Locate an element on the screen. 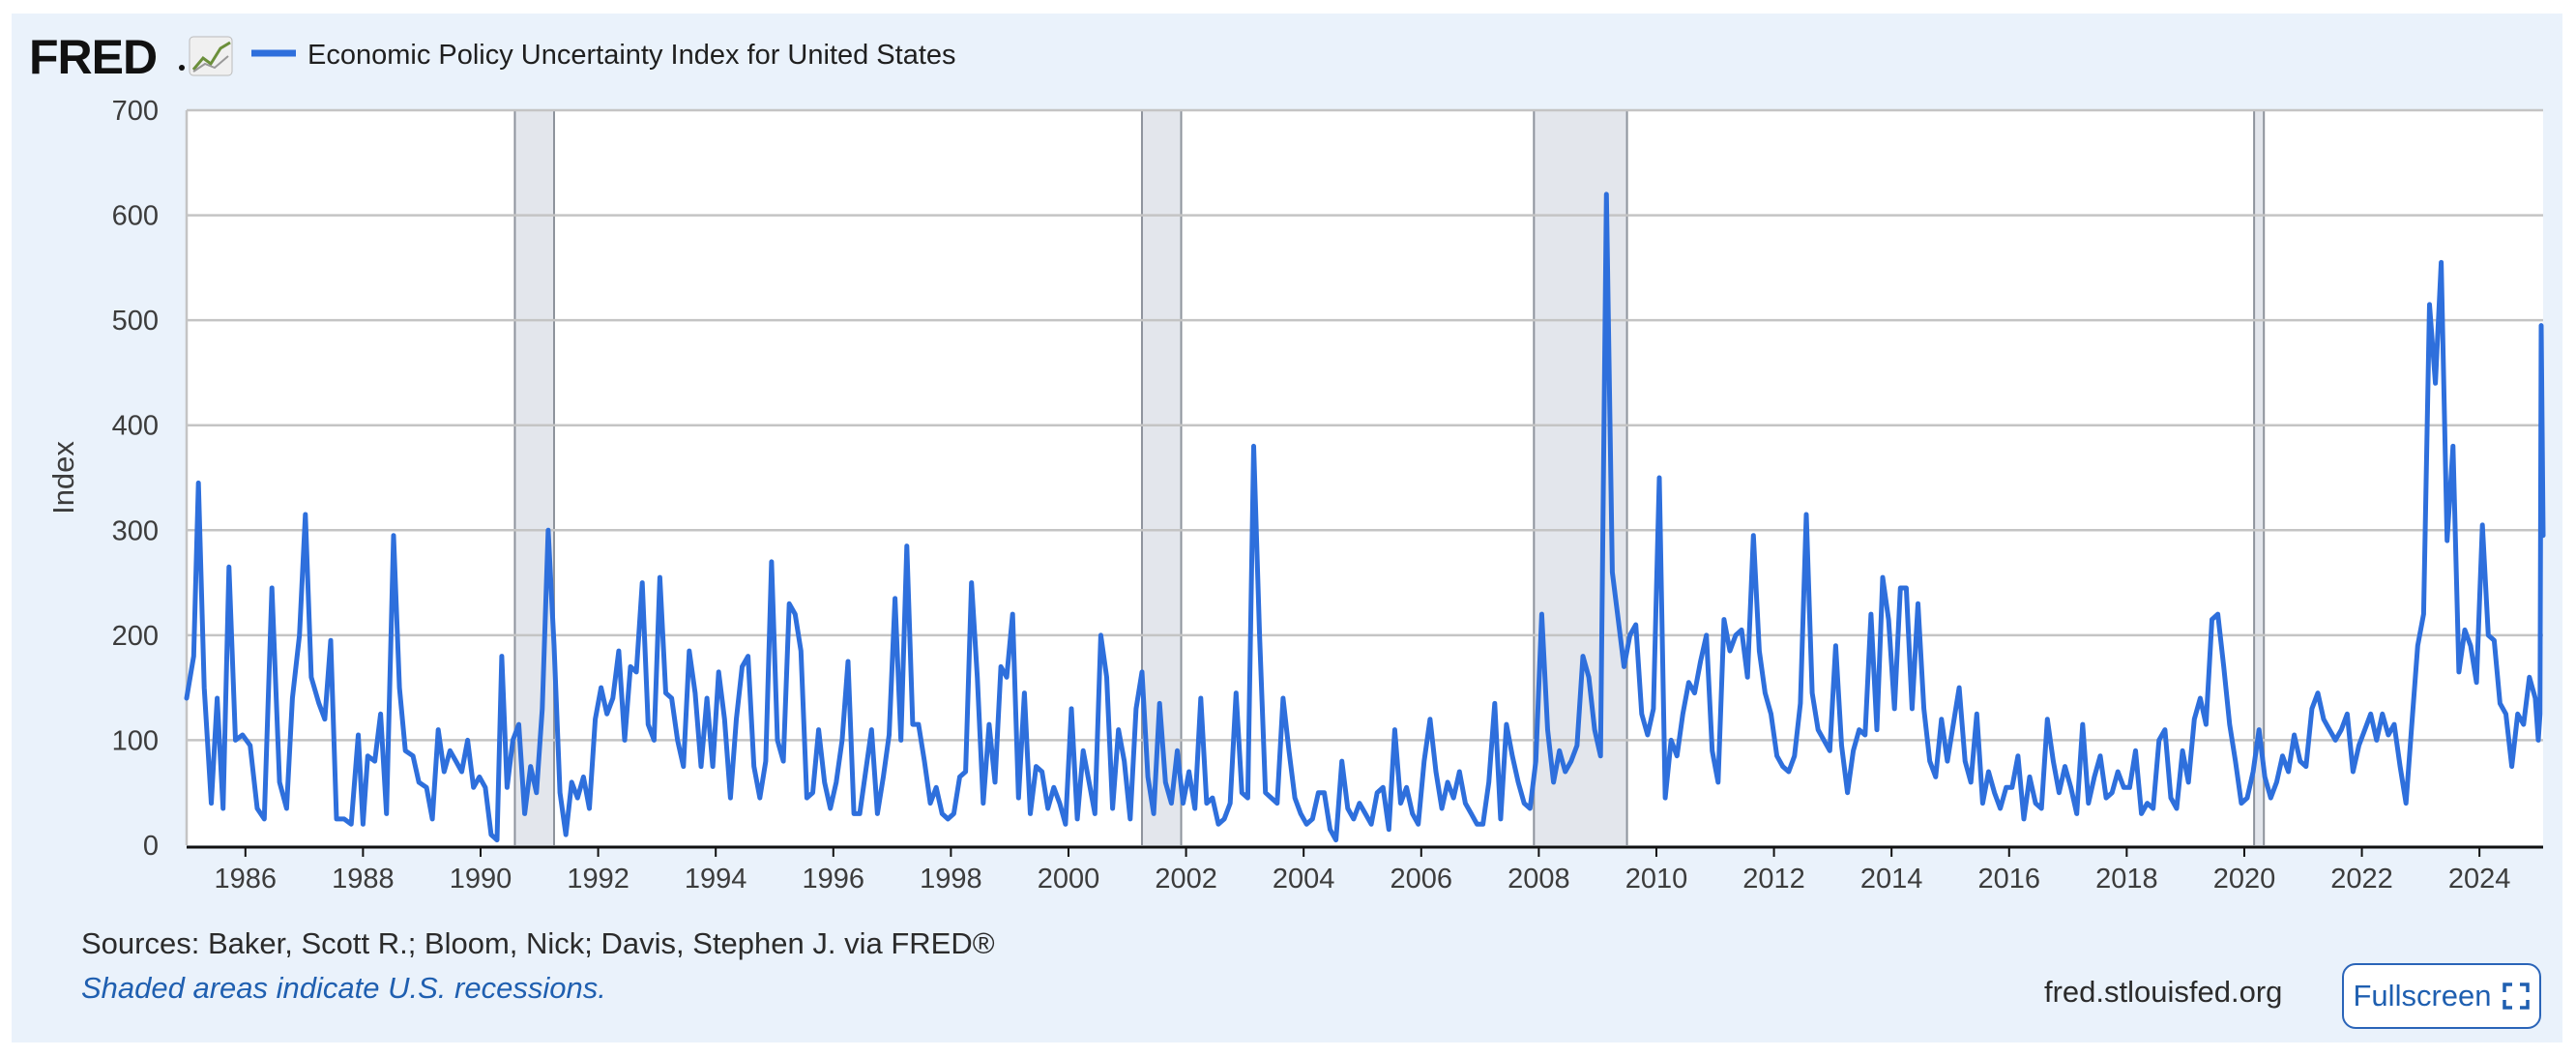  x-tick-label-2018: 2018 is located at coordinates (2126, 880).